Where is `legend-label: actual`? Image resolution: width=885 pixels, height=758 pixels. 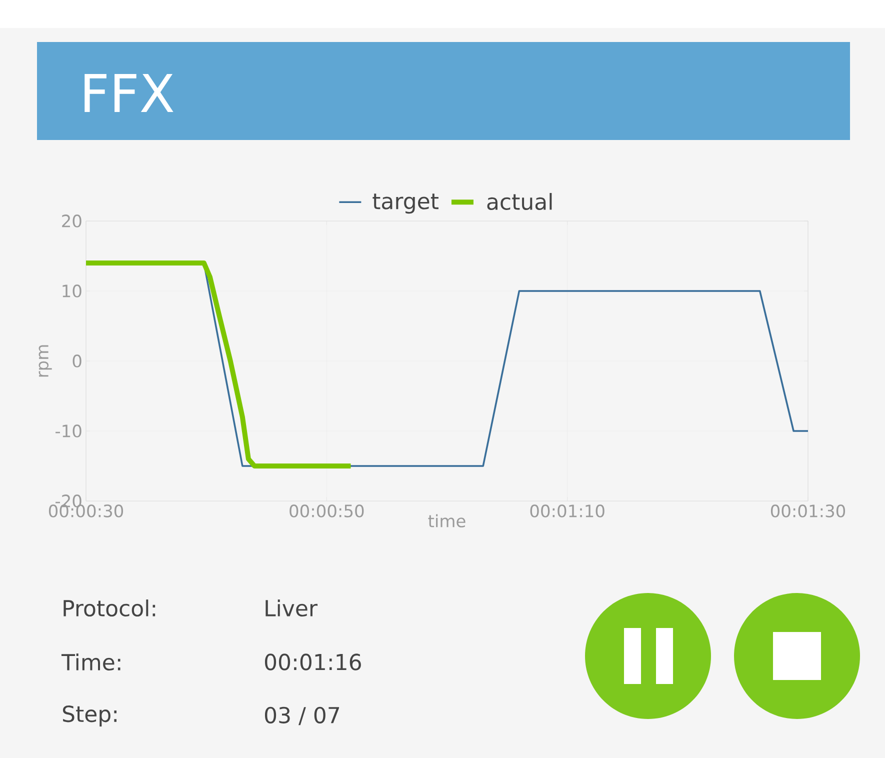 legend-label: actual is located at coordinates (519, 201).